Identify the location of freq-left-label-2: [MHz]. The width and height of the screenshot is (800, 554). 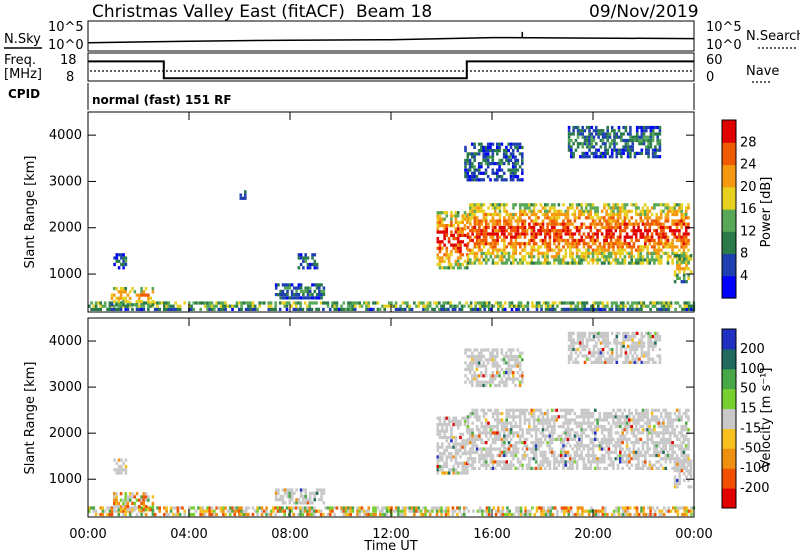
(23, 74).